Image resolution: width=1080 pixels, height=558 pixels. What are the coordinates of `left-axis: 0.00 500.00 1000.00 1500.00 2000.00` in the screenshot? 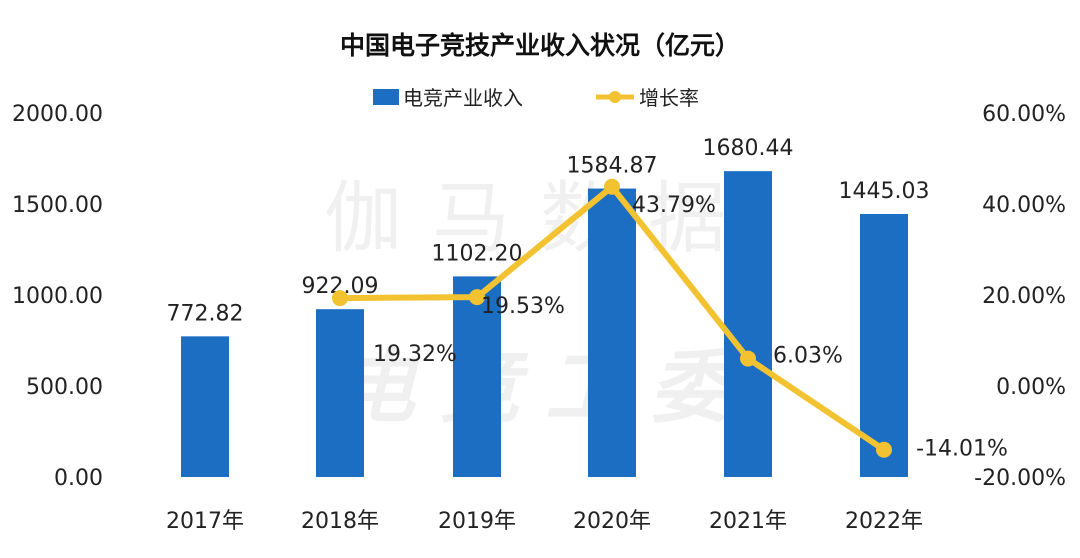 It's located at (57, 296).